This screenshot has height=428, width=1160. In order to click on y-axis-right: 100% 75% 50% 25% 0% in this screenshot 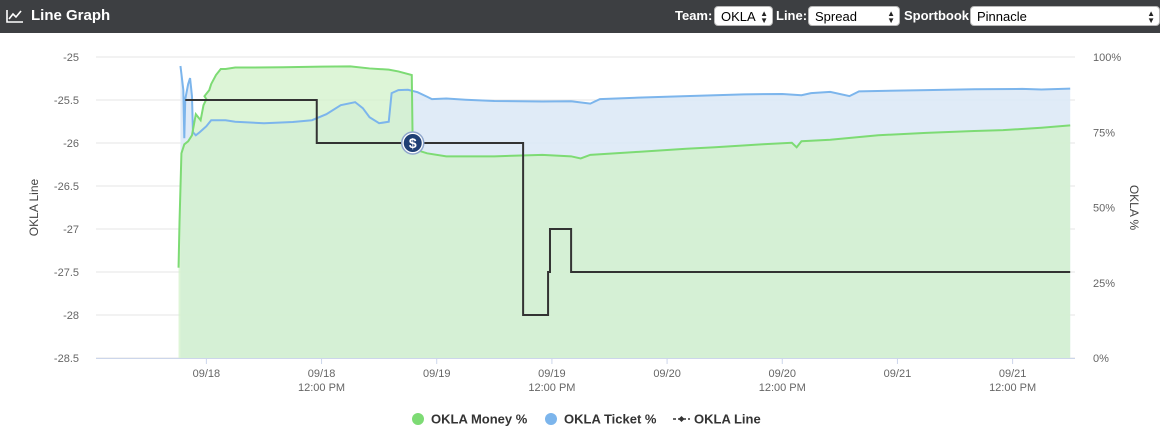, I will do `click(1107, 208)`.